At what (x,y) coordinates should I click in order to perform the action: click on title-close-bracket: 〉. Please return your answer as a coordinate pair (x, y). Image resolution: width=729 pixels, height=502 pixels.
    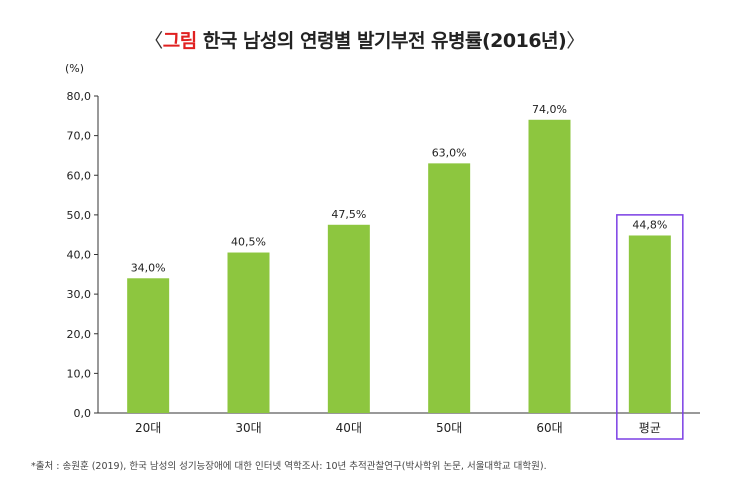
    Looking at the image, I should click on (575, 41).